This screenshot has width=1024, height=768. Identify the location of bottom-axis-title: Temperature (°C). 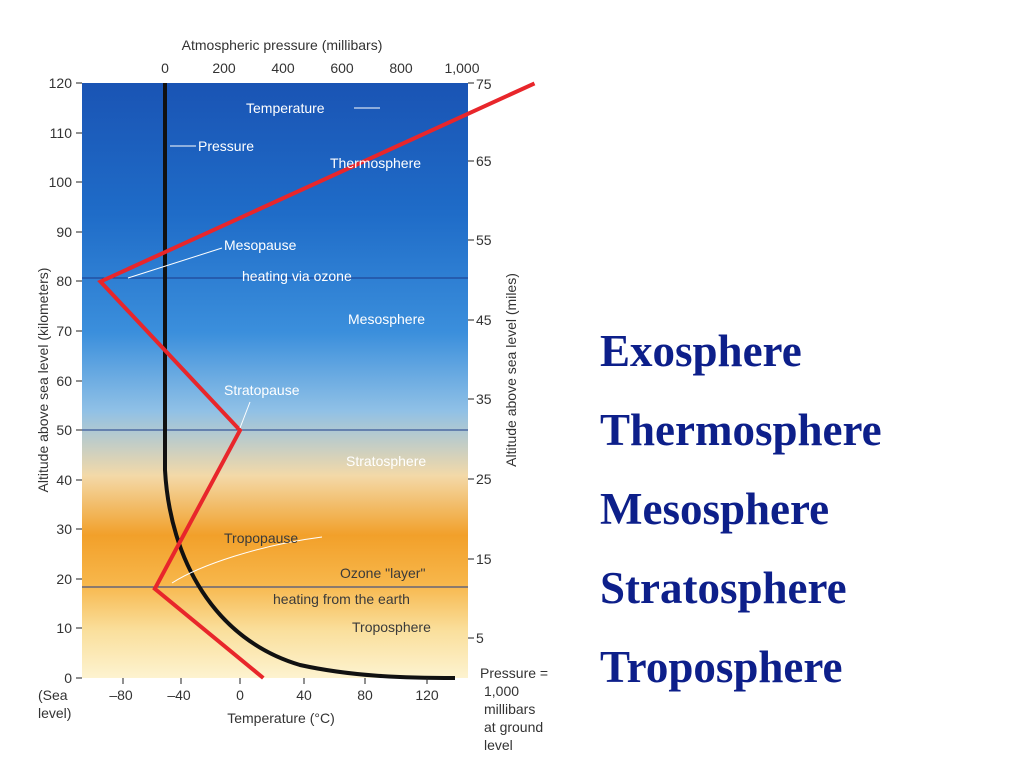
(281, 718).